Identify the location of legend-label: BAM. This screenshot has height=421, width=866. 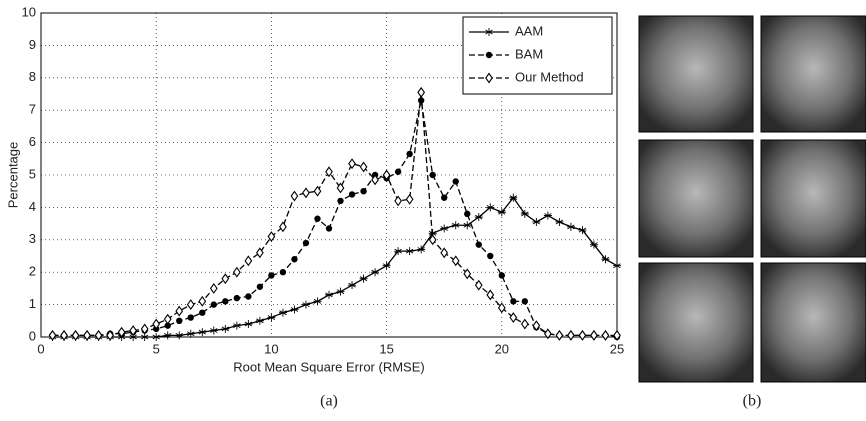
(529, 53).